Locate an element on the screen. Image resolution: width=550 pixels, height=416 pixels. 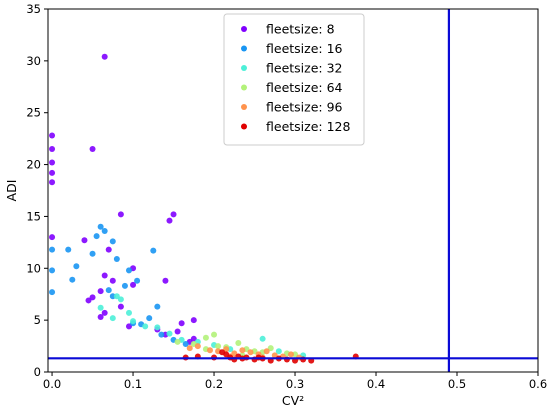
y-tick-label: 35 is located at coordinates (33, 9).